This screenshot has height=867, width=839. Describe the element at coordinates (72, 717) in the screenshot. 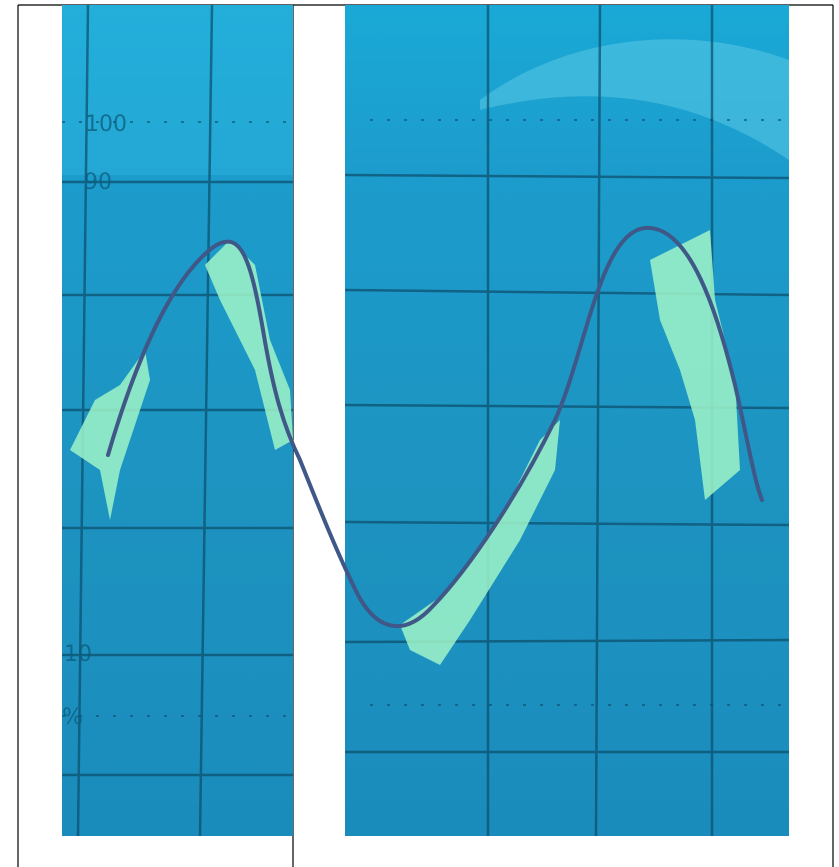

I see `graticule-label: %` at that location.